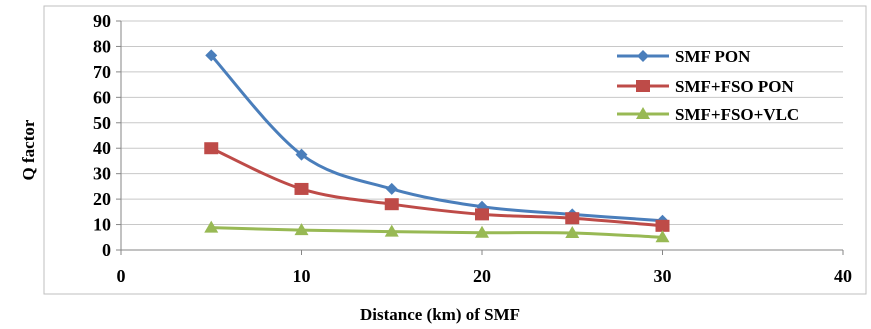 The height and width of the screenshot is (329, 871). I want to click on legend-entry-0: SMF PON, so click(684, 56).